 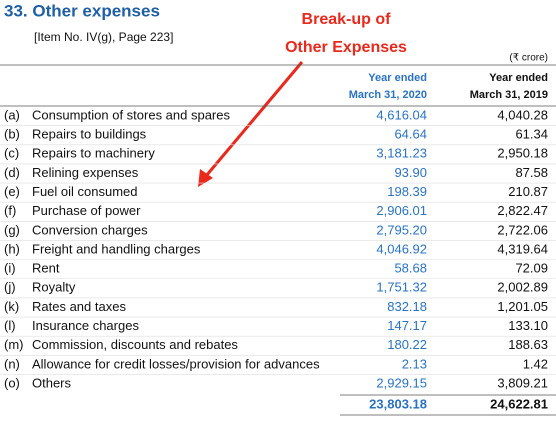 I want to click on value-2020: 4,616.04, so click(x=401, y=114).